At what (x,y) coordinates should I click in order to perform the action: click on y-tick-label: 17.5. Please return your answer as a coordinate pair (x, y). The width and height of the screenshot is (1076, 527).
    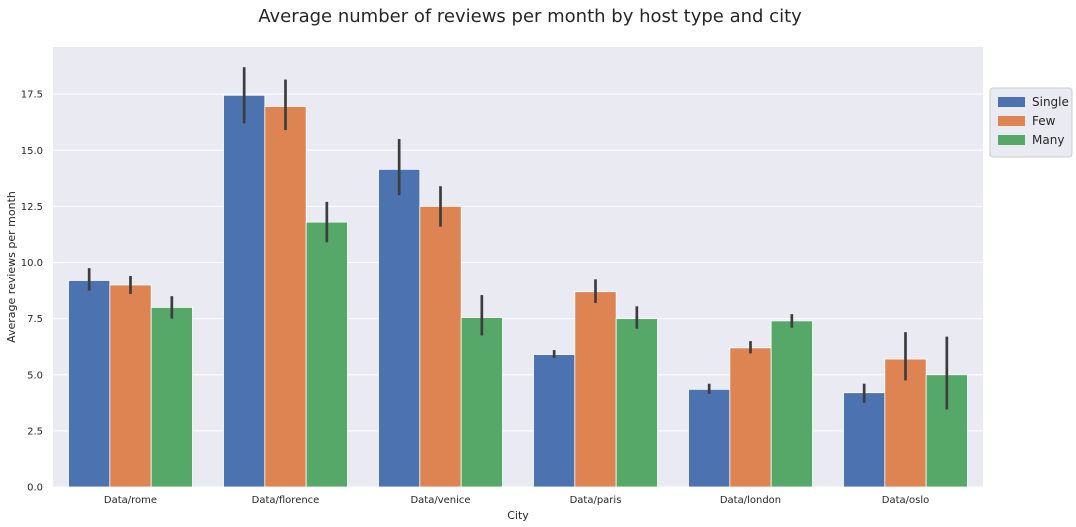
    Looking at the image, I should click on (32, 95).